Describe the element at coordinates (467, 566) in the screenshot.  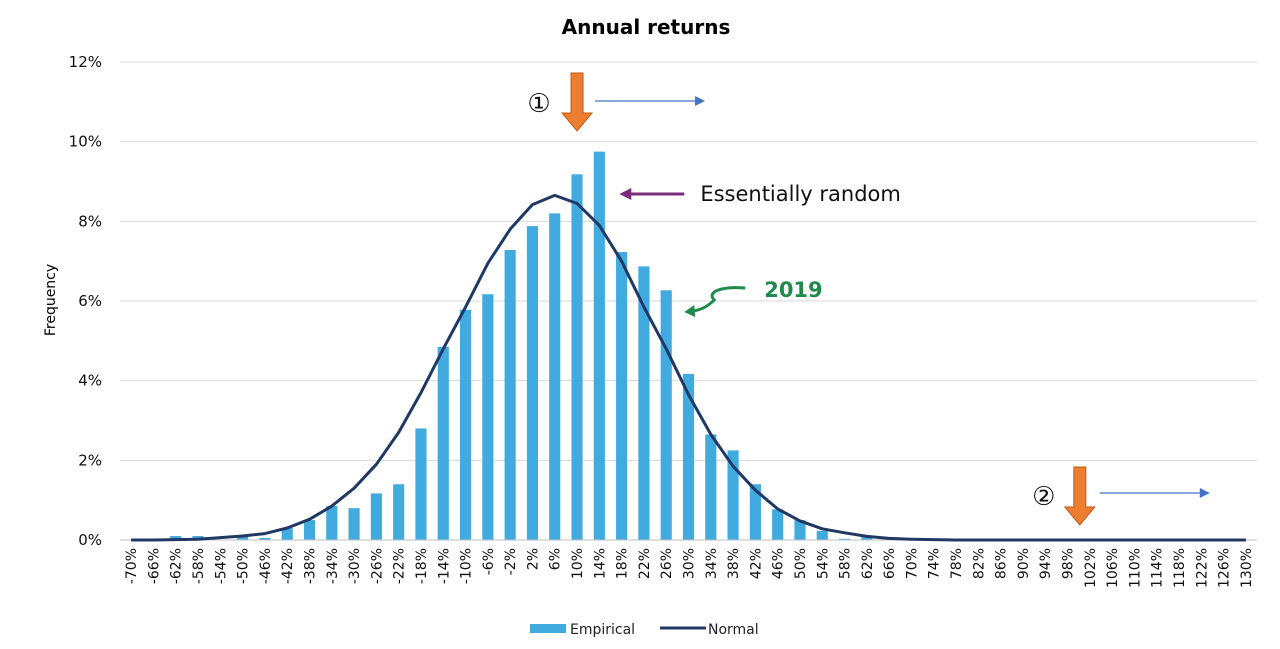
I see `x-tick-label: -10%` at that location.